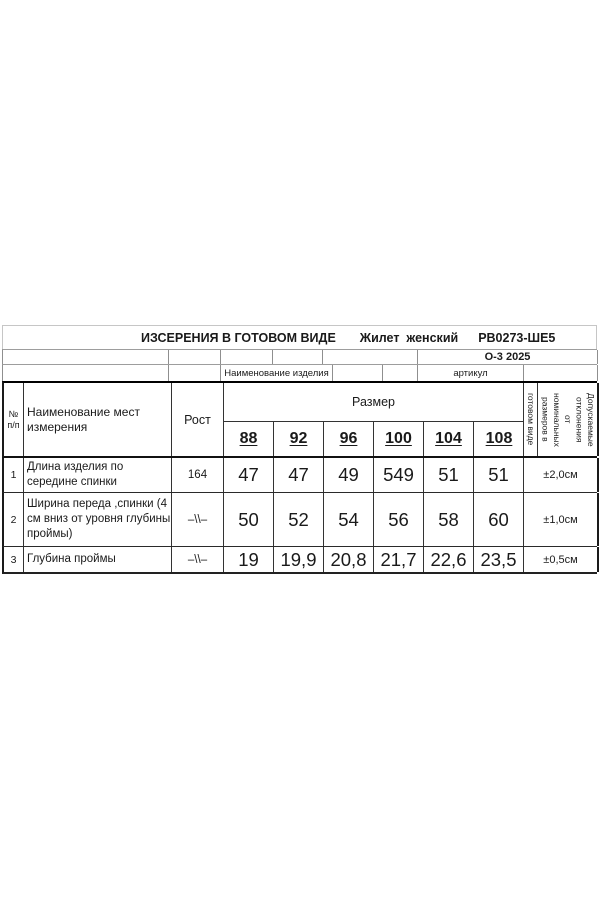 This screenshot has height=900, width=600. I want to click on finished-form-vertical-text: готовом виде, so click(531, 419).